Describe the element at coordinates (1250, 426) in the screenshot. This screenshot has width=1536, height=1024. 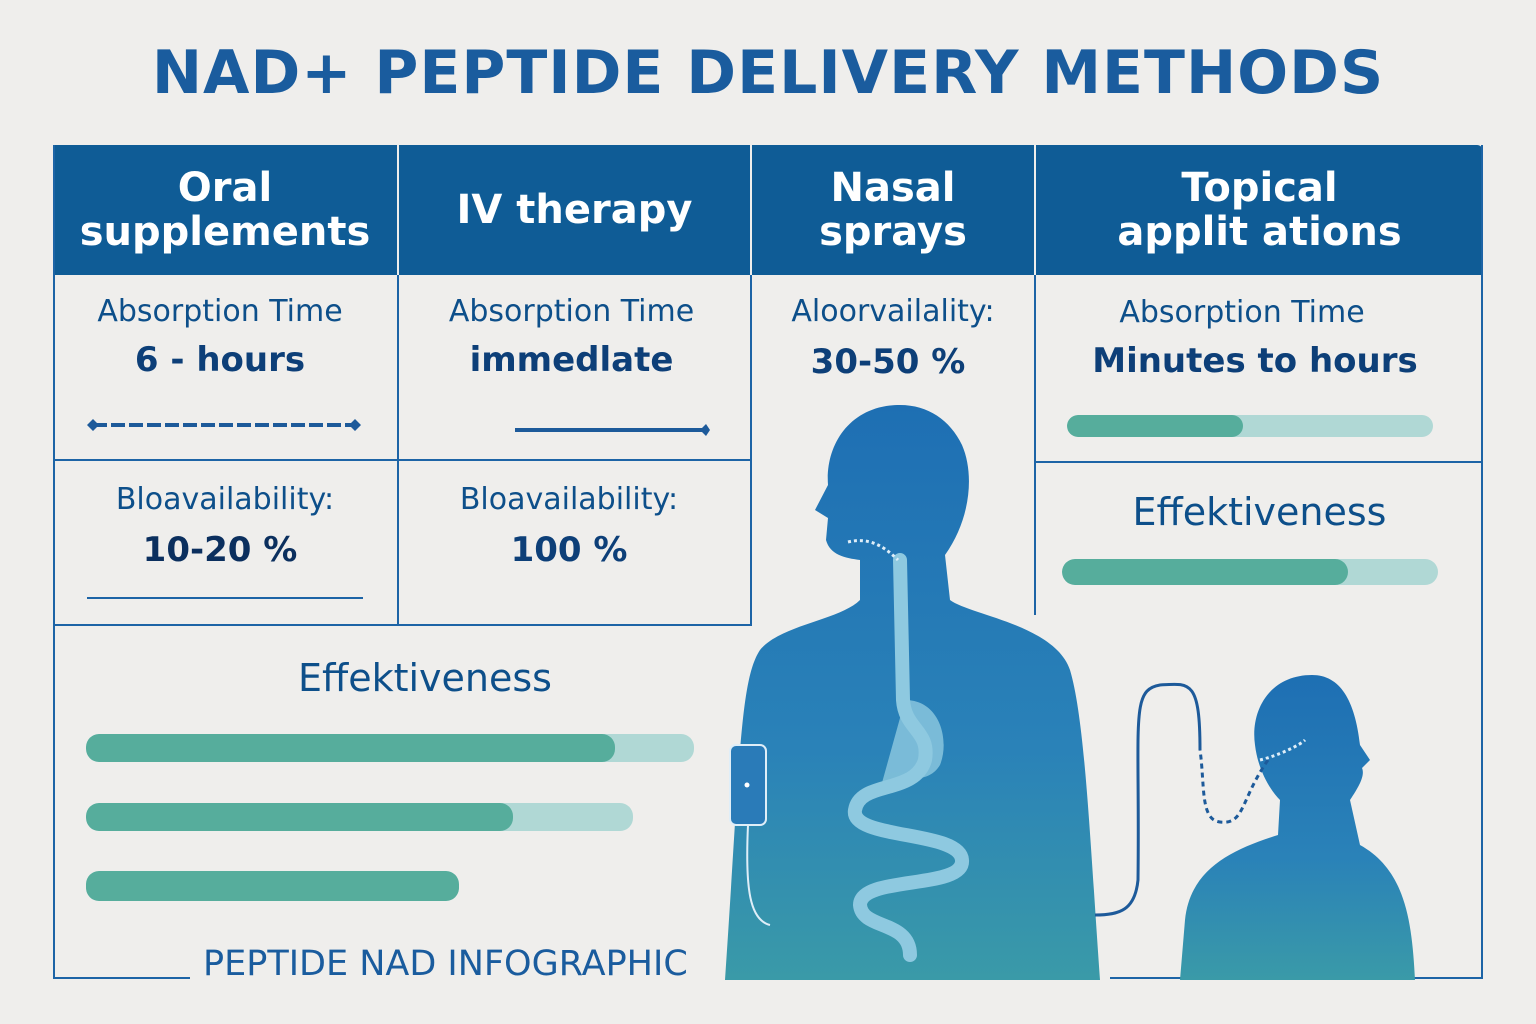
I see `topical-absorption-bar` at that location.